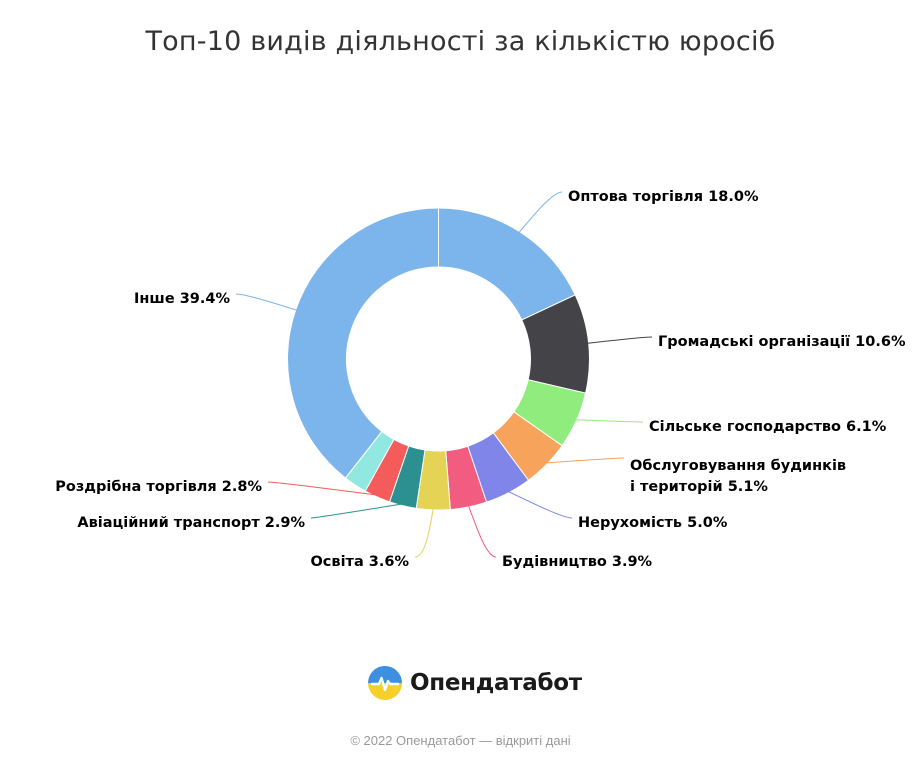  Describe the element at coordinates (158, 487) in the screenshot. I see `data-label-8: Роздрібна торгівля 2.8%` at that location.